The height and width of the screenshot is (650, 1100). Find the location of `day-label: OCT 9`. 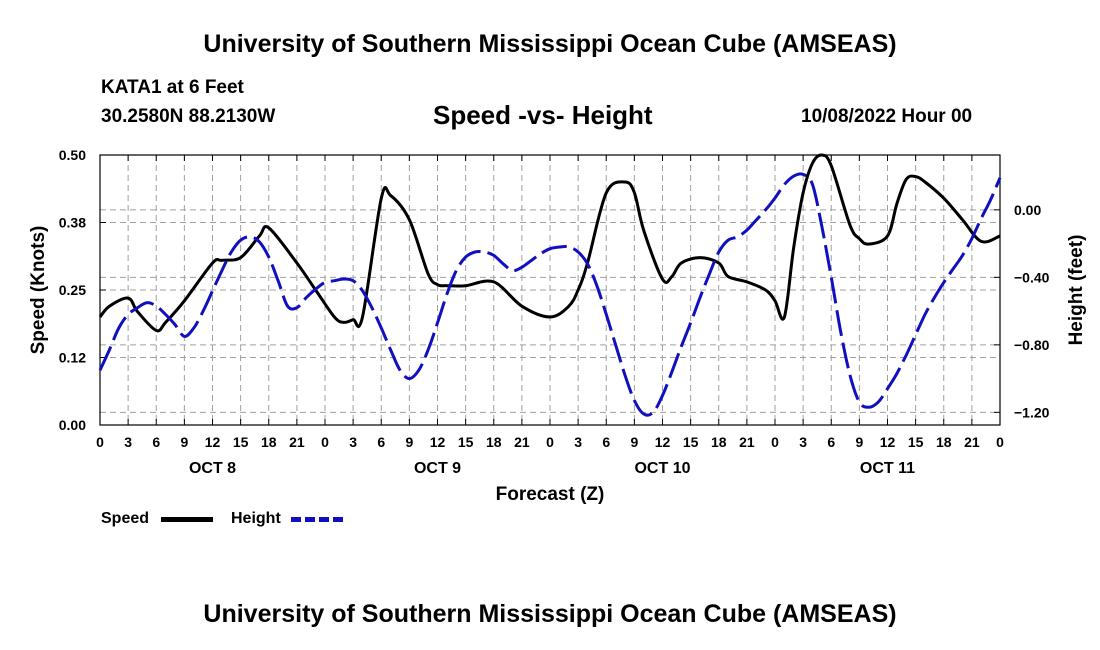

day-label: OCT 9 is located at coordinates (437, 468).